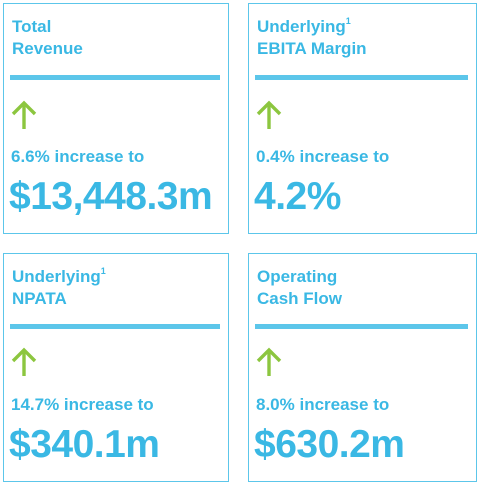 This screenshot has width=479, height=485. What do you see at coordinates (32, 26) in the screenshot?
I see `card-title-line1: Total` at bounding box center [32, 26].